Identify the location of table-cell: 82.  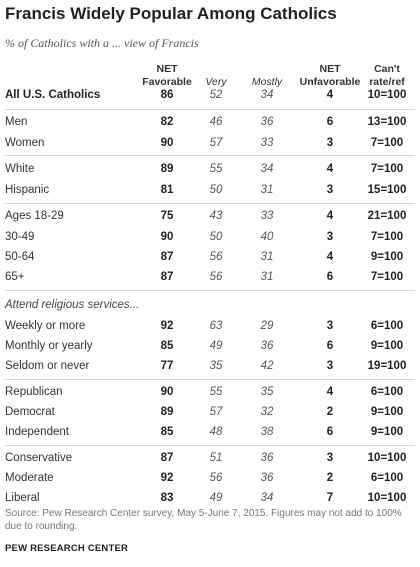
(167, 122).